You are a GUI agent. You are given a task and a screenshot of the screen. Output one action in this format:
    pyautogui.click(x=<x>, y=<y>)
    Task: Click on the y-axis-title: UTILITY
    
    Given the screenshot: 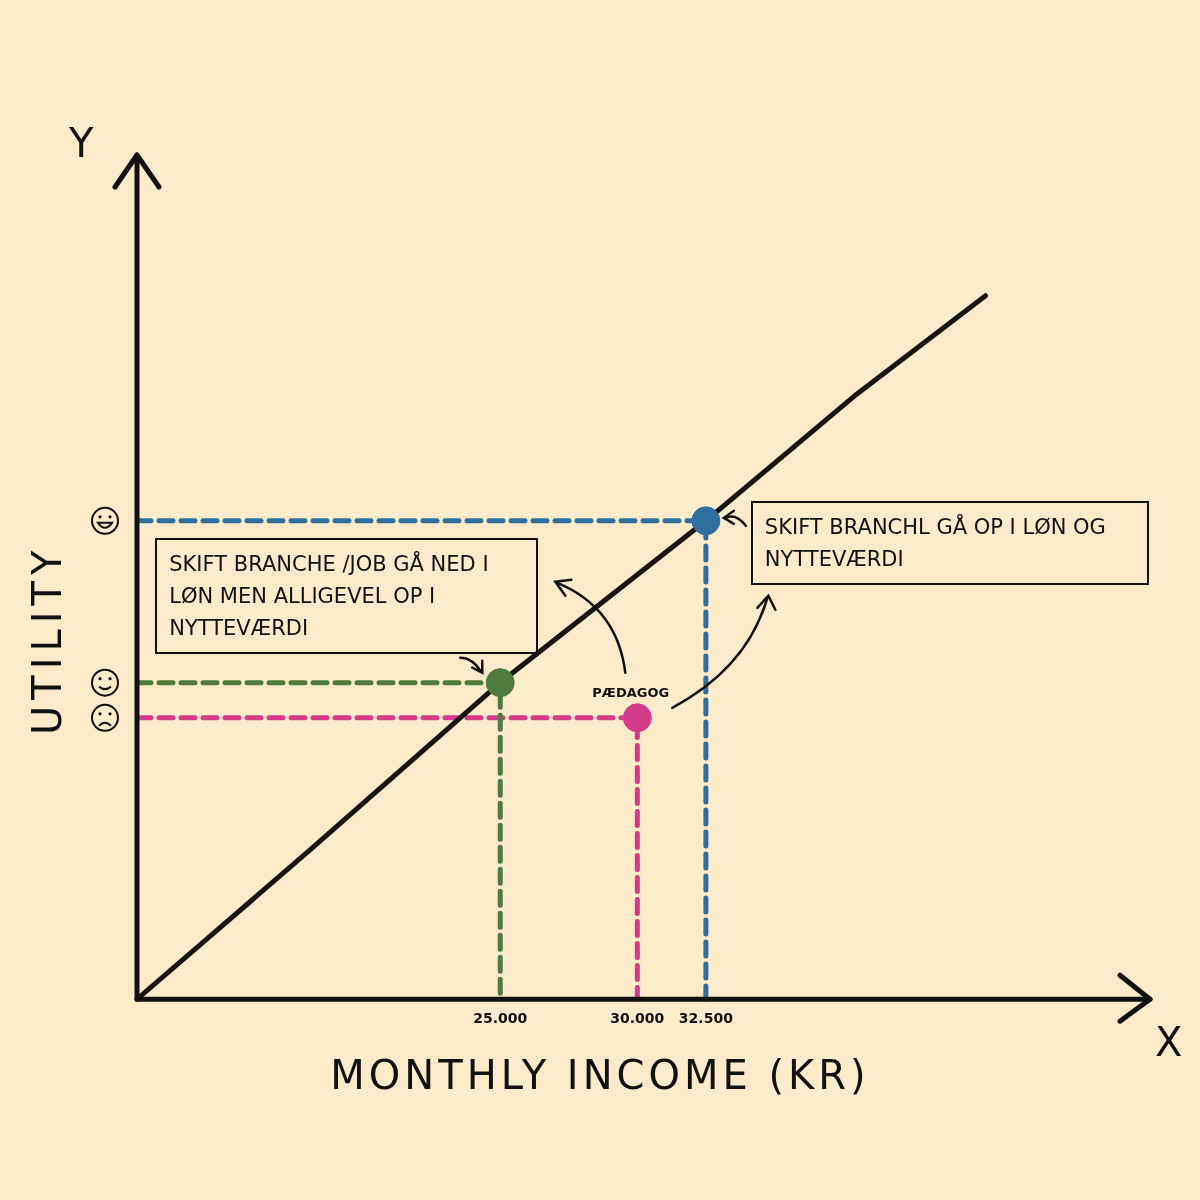 What is the action you would take?
    pyautogui.click(x=47, y=639)
    